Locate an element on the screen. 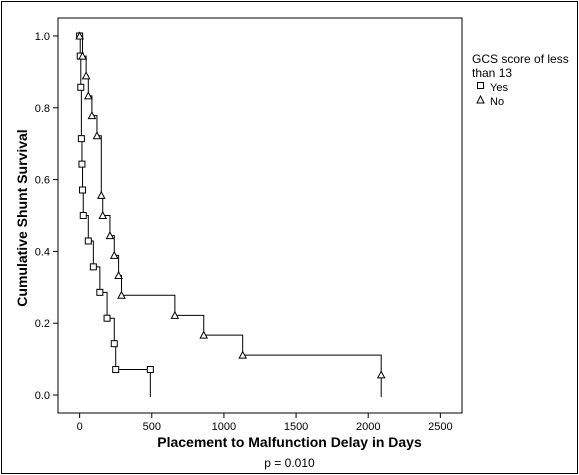 The image size is (579, 475). legend-item-yes: Yes is located at coordinates (526, 87).